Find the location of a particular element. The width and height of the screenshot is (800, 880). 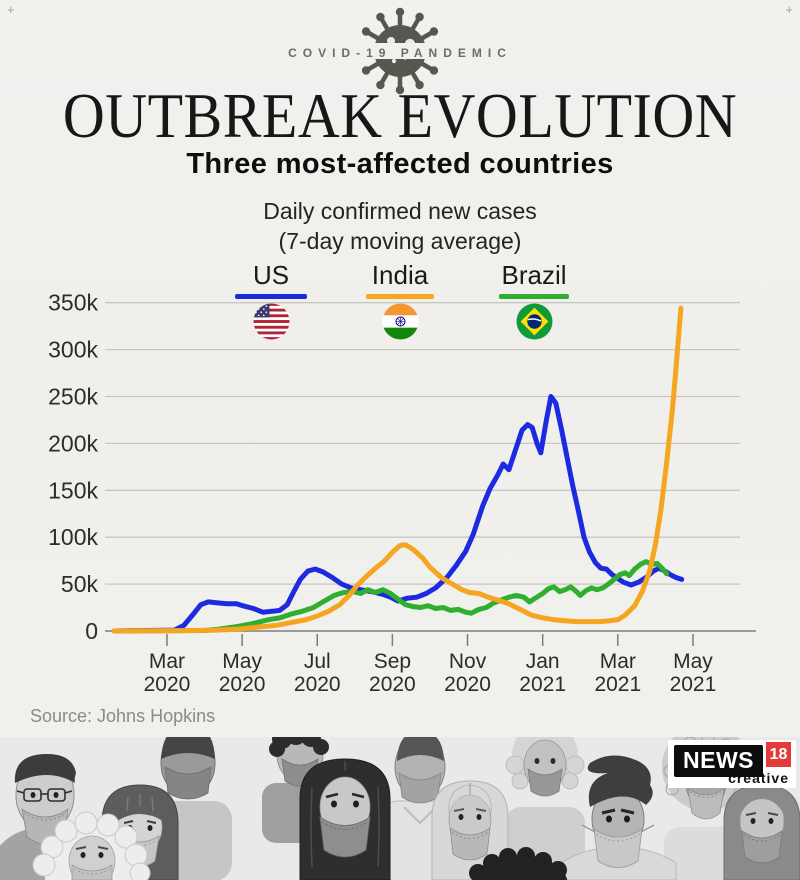

svg-text: 300k is located at coordinates (73, 350).